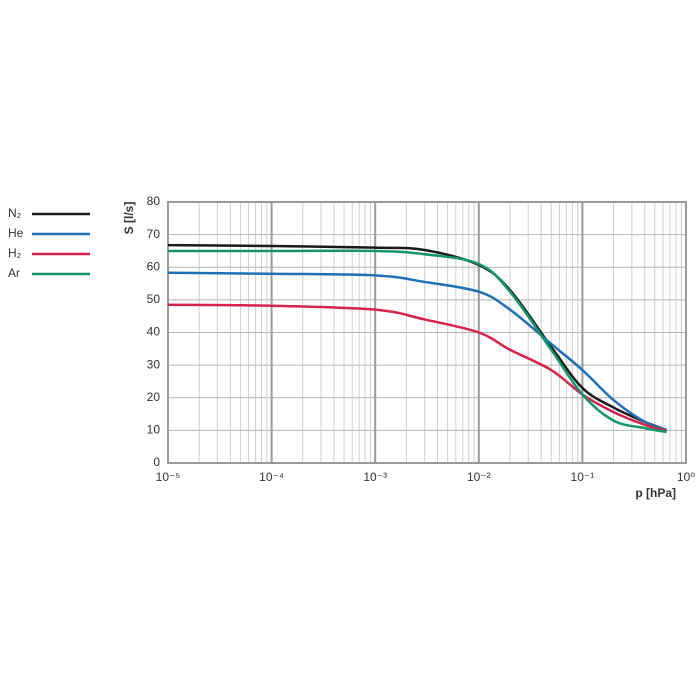 The height and width of the screenshot is (700, 700). Describe the element at coordinates (154, 234) in the screenshot. I see `y-tick-label: 70` at that location.